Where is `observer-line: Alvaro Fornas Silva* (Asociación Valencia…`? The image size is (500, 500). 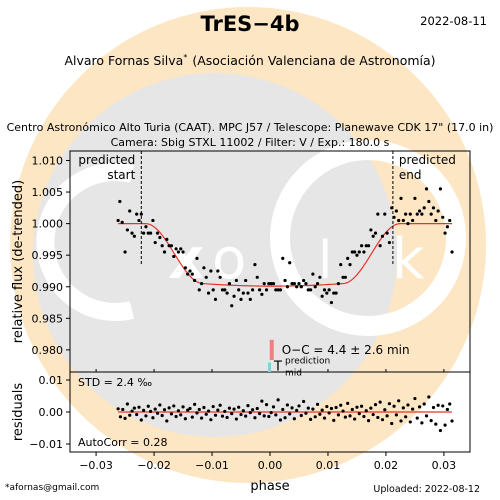 observer-line: Alvaro Fornas Silva* (Asociación Valencia… is located at coordinates (249, 60).